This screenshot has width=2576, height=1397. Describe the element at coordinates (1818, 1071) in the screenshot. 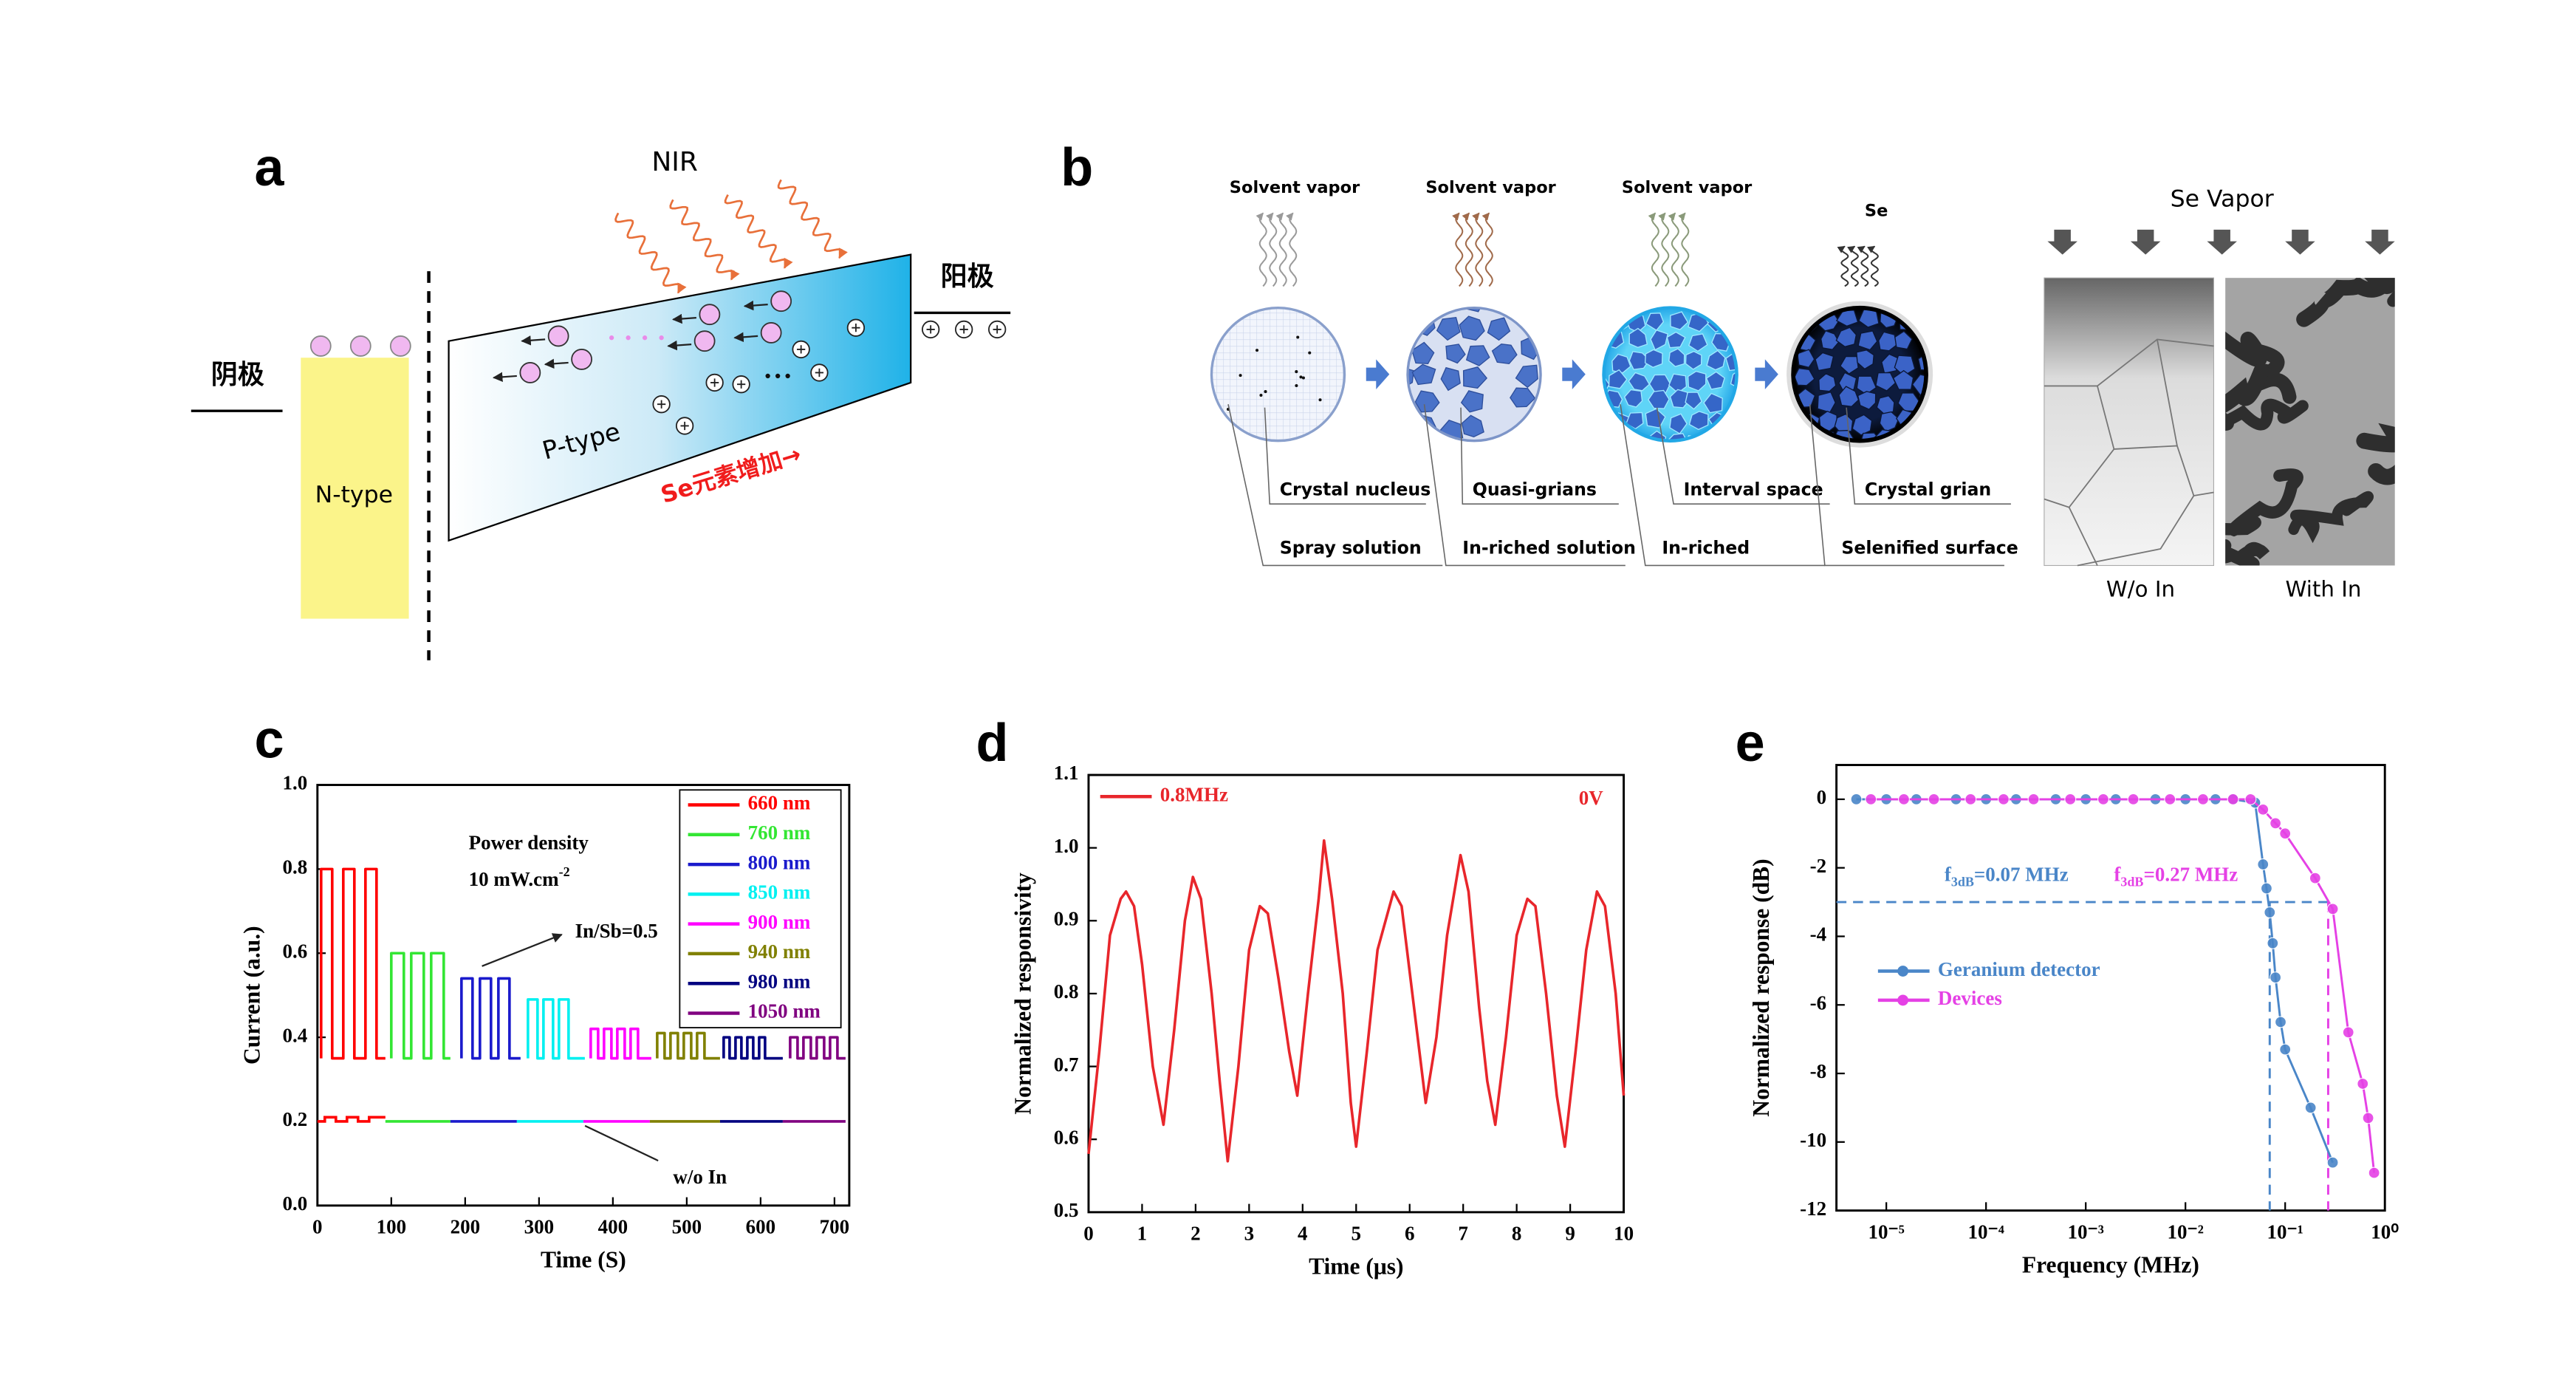

I see `y-tick-label: -8` at that location.